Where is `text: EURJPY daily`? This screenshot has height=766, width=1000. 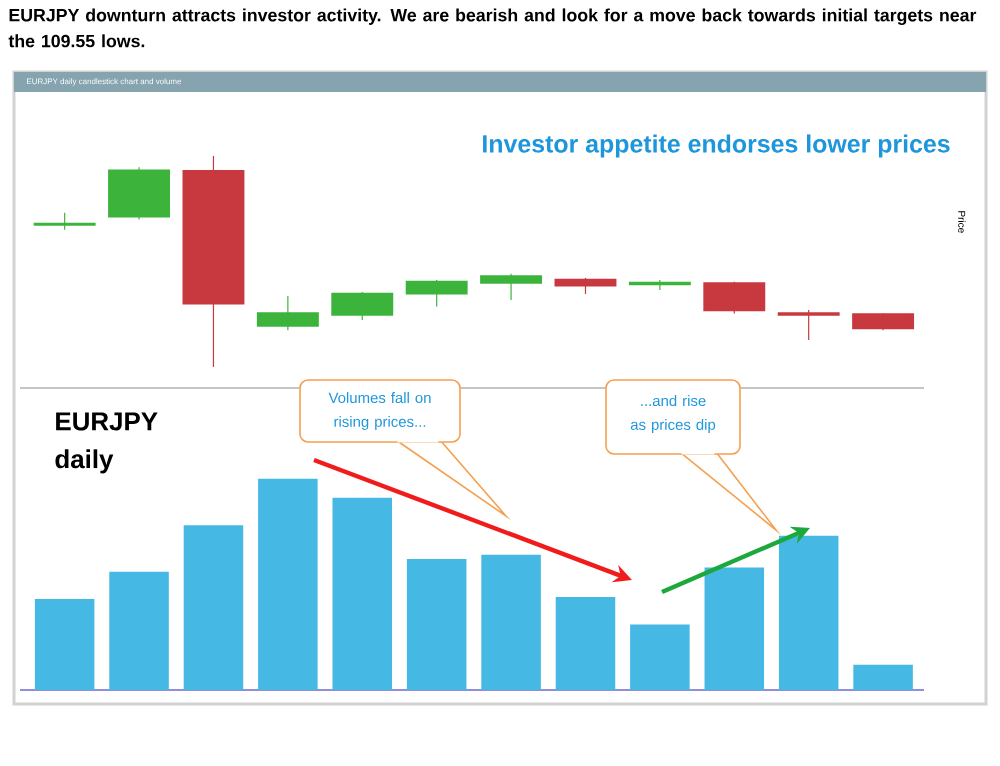
text: EURJPY daily is located at coordinates (106, 443).